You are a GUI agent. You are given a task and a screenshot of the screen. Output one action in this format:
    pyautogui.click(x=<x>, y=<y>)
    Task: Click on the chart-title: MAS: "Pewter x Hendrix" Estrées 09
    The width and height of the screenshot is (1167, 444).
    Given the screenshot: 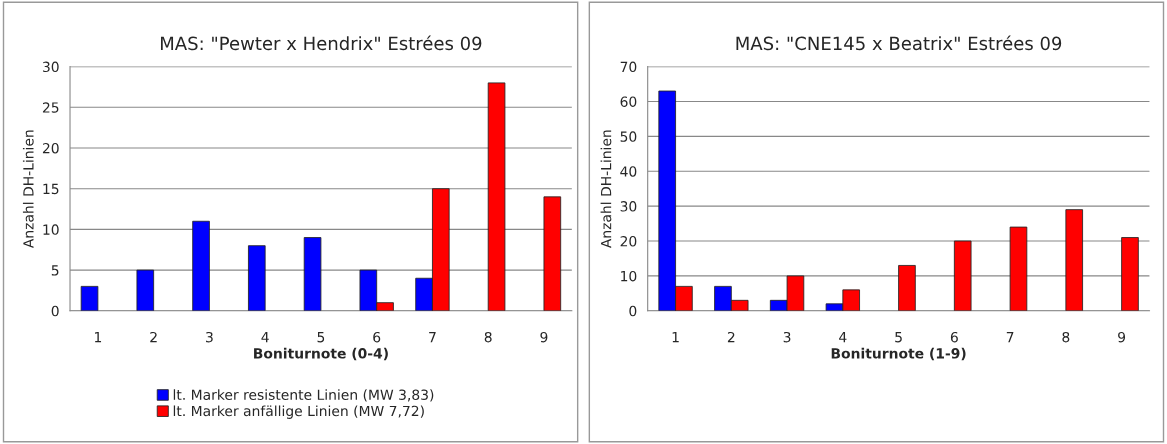 What is the action you would take?
    pyautogui.click(x=321, y=43)
    